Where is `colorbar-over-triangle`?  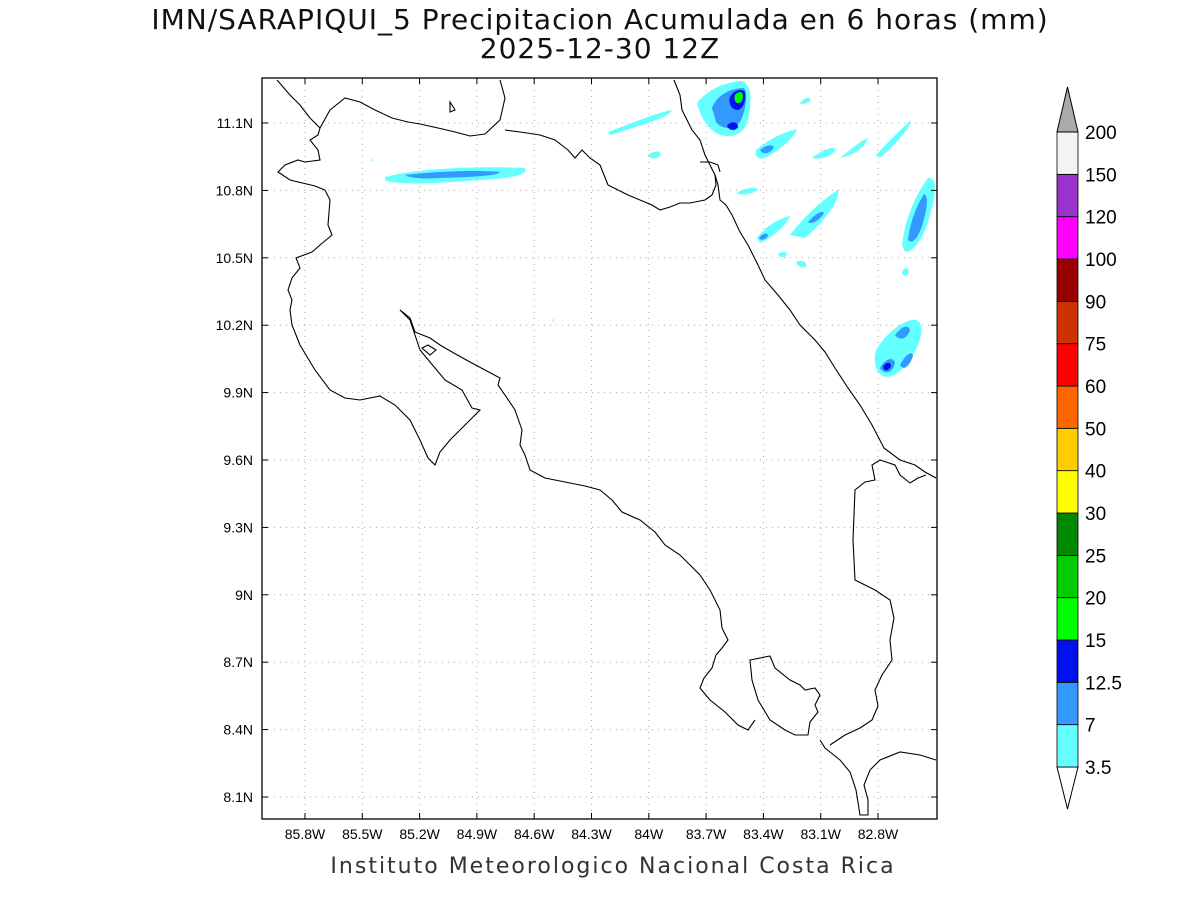 colorbar-over-triangle is located at coordinates (1067, 109).